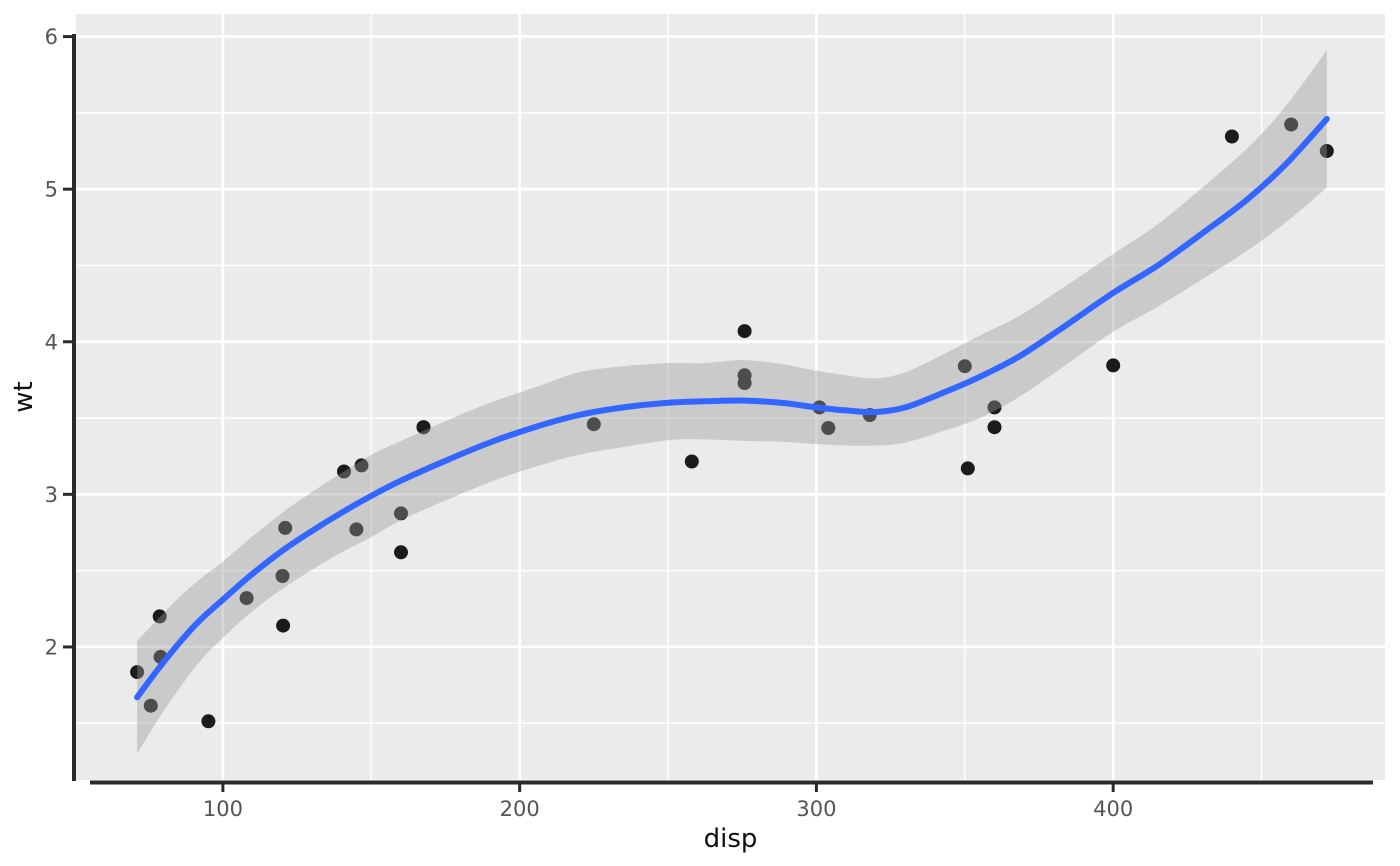  I want to click on y-tick-label: 2, so click(51, 647).